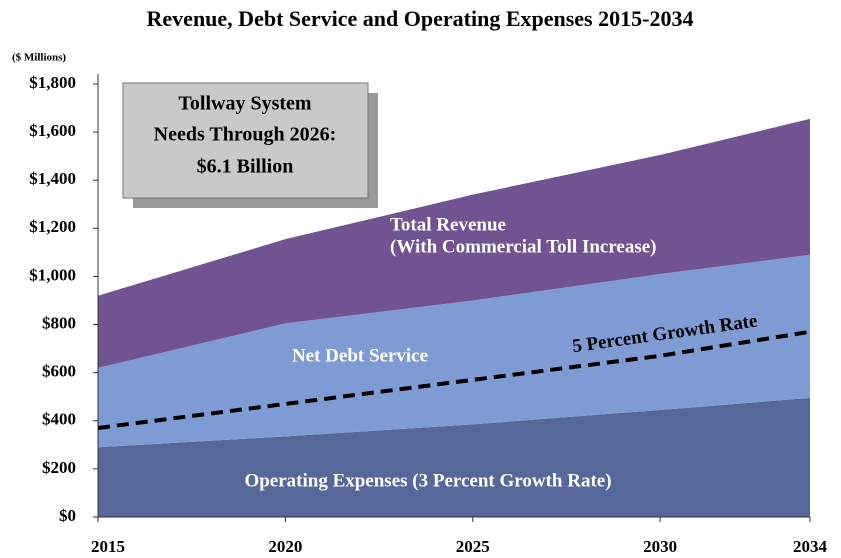 The width and height of the screenshot is (841, 558). What do you see at coordinates (52, 178) in the screenshot?
I see `y-tick-label: $1,400` at bounding box center [52, 178].